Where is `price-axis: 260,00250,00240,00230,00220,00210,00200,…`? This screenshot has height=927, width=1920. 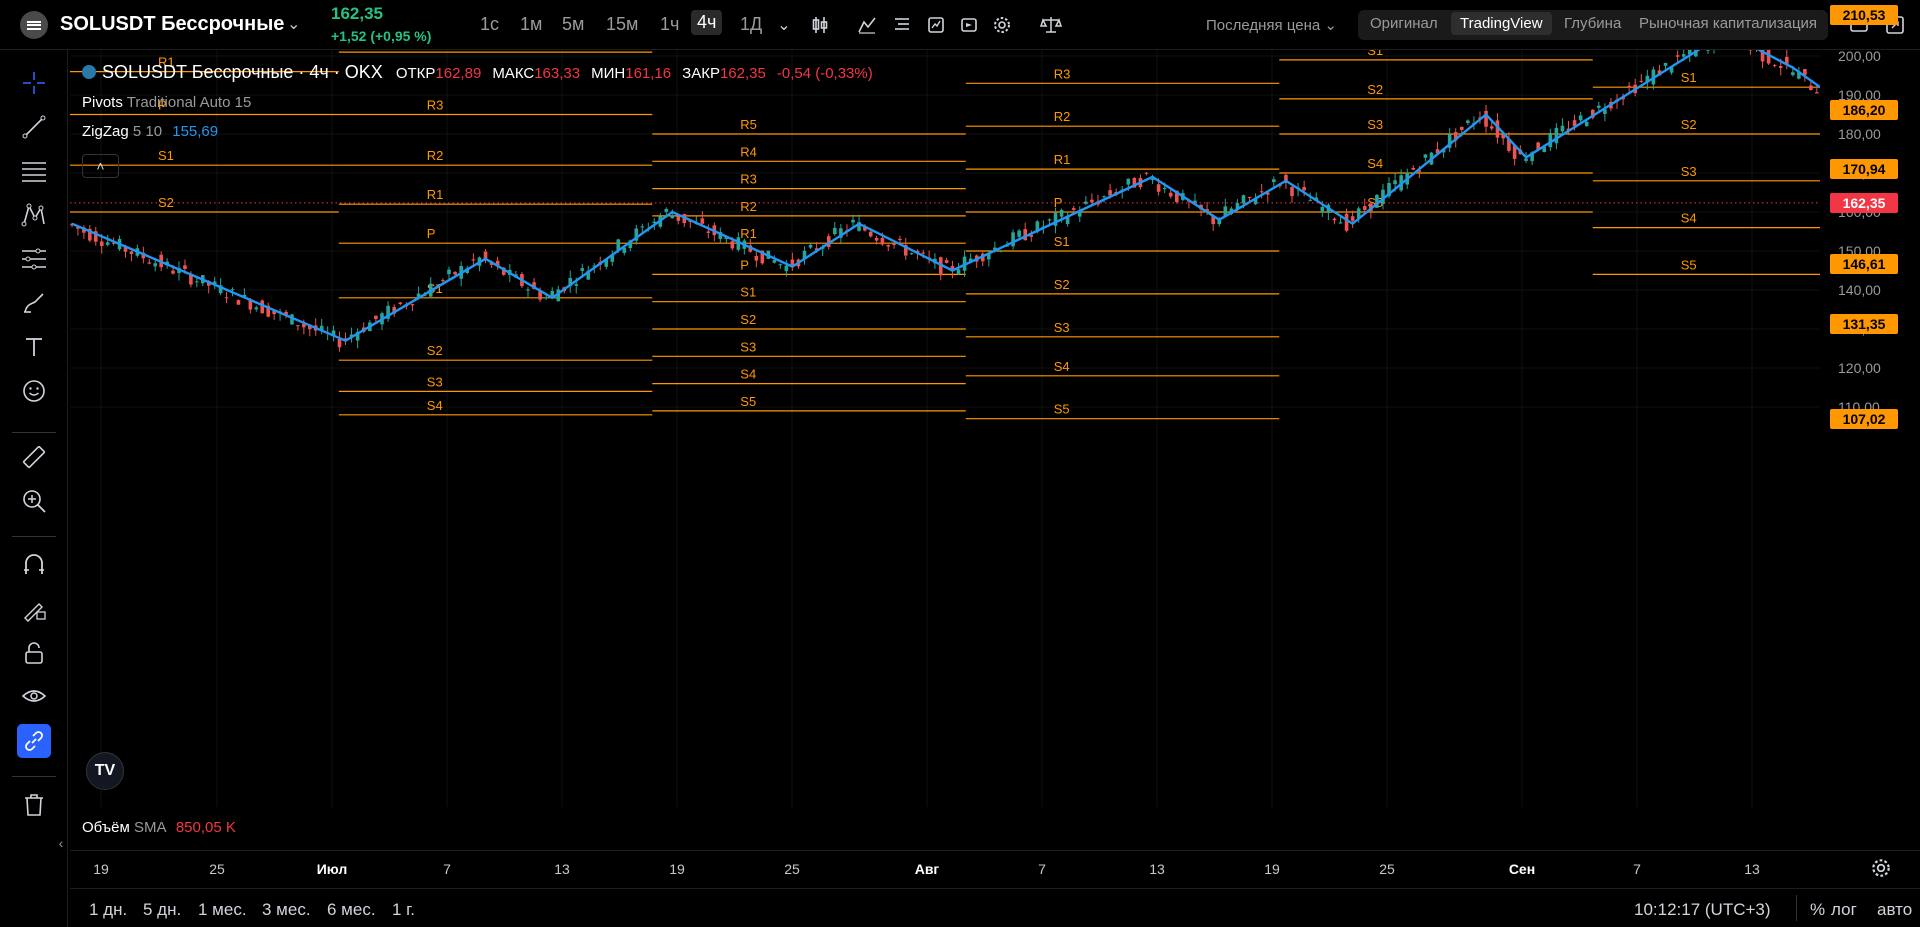 price-axis: 260,00250,00240,00230,00220,00210,00200,… is located at coordinates (1870, 405).